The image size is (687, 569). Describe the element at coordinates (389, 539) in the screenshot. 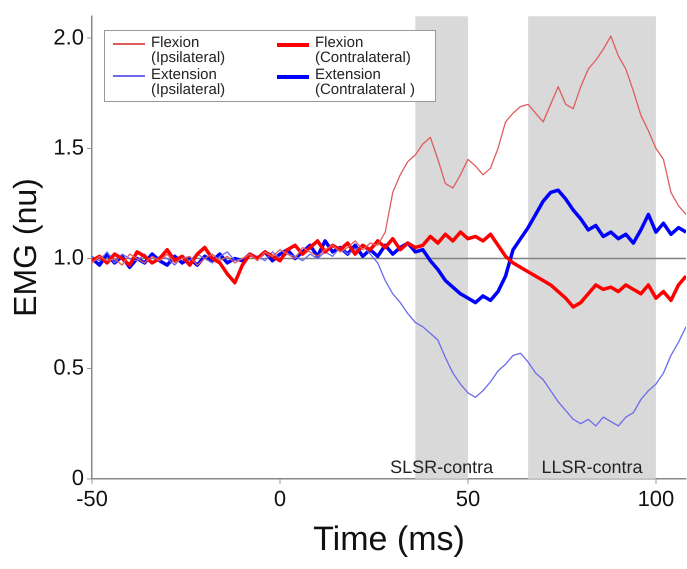

I see `x-axis-title: Time (ms)` at that location.